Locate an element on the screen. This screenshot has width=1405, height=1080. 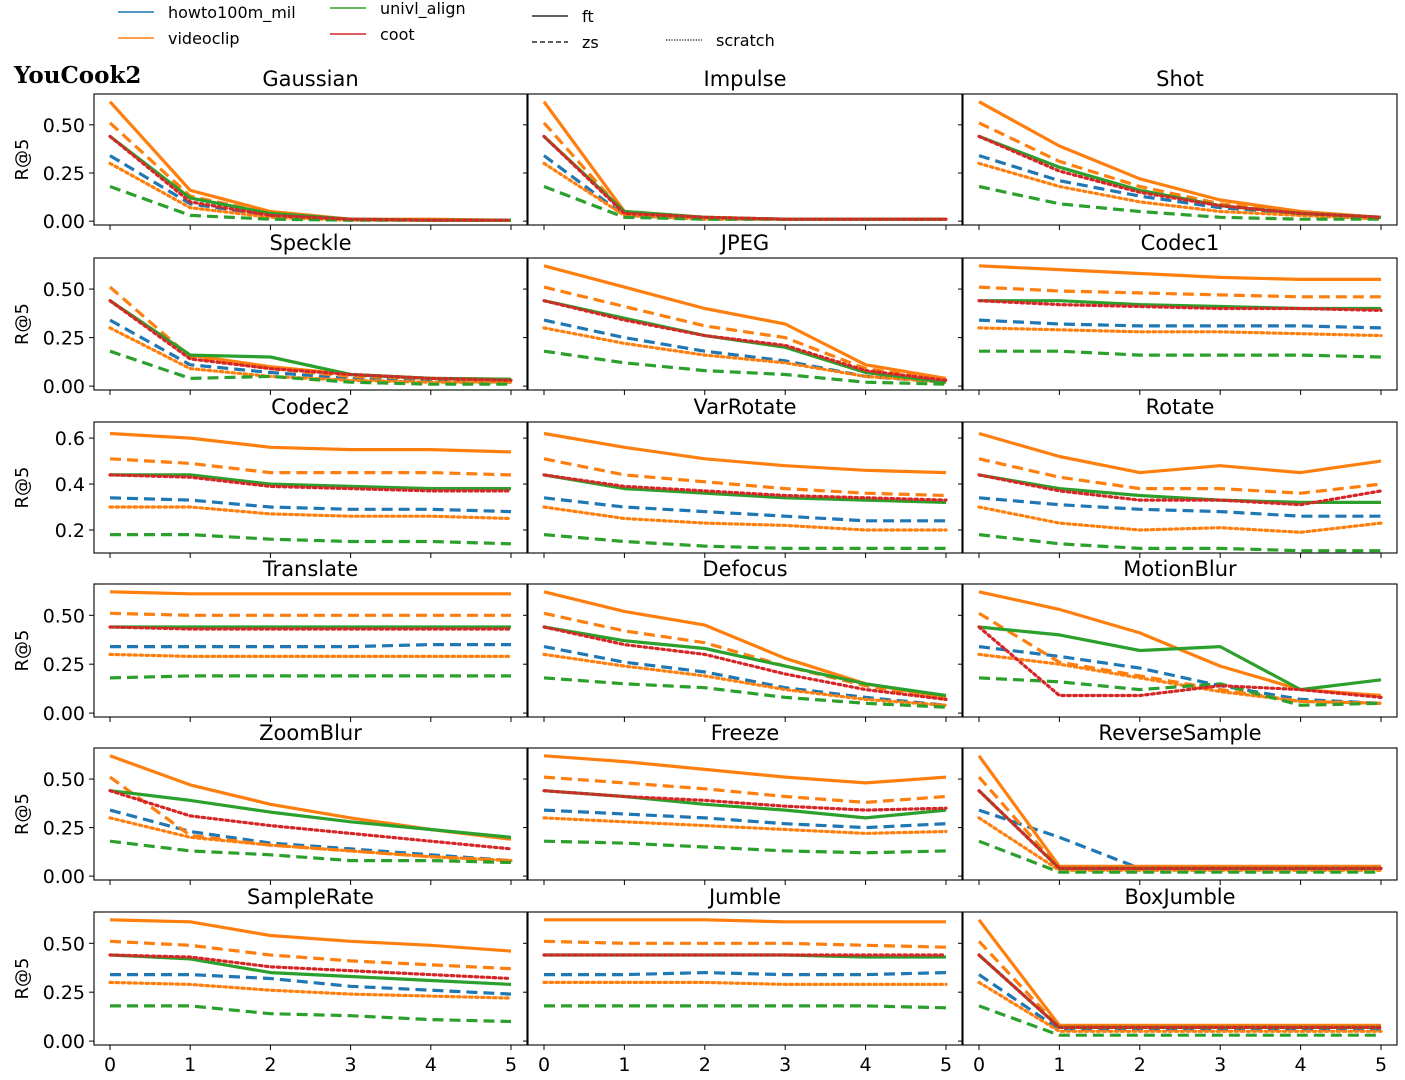
panel-Jumble: Jumble 0 1 2 3 4 5 is located at coordinates (743, 980).